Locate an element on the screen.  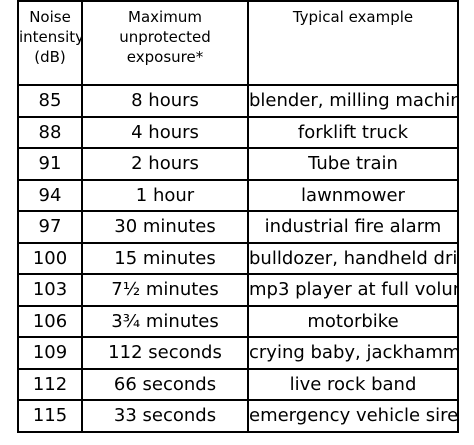
cell-example: live rock band is located at coordinates (353, 384).